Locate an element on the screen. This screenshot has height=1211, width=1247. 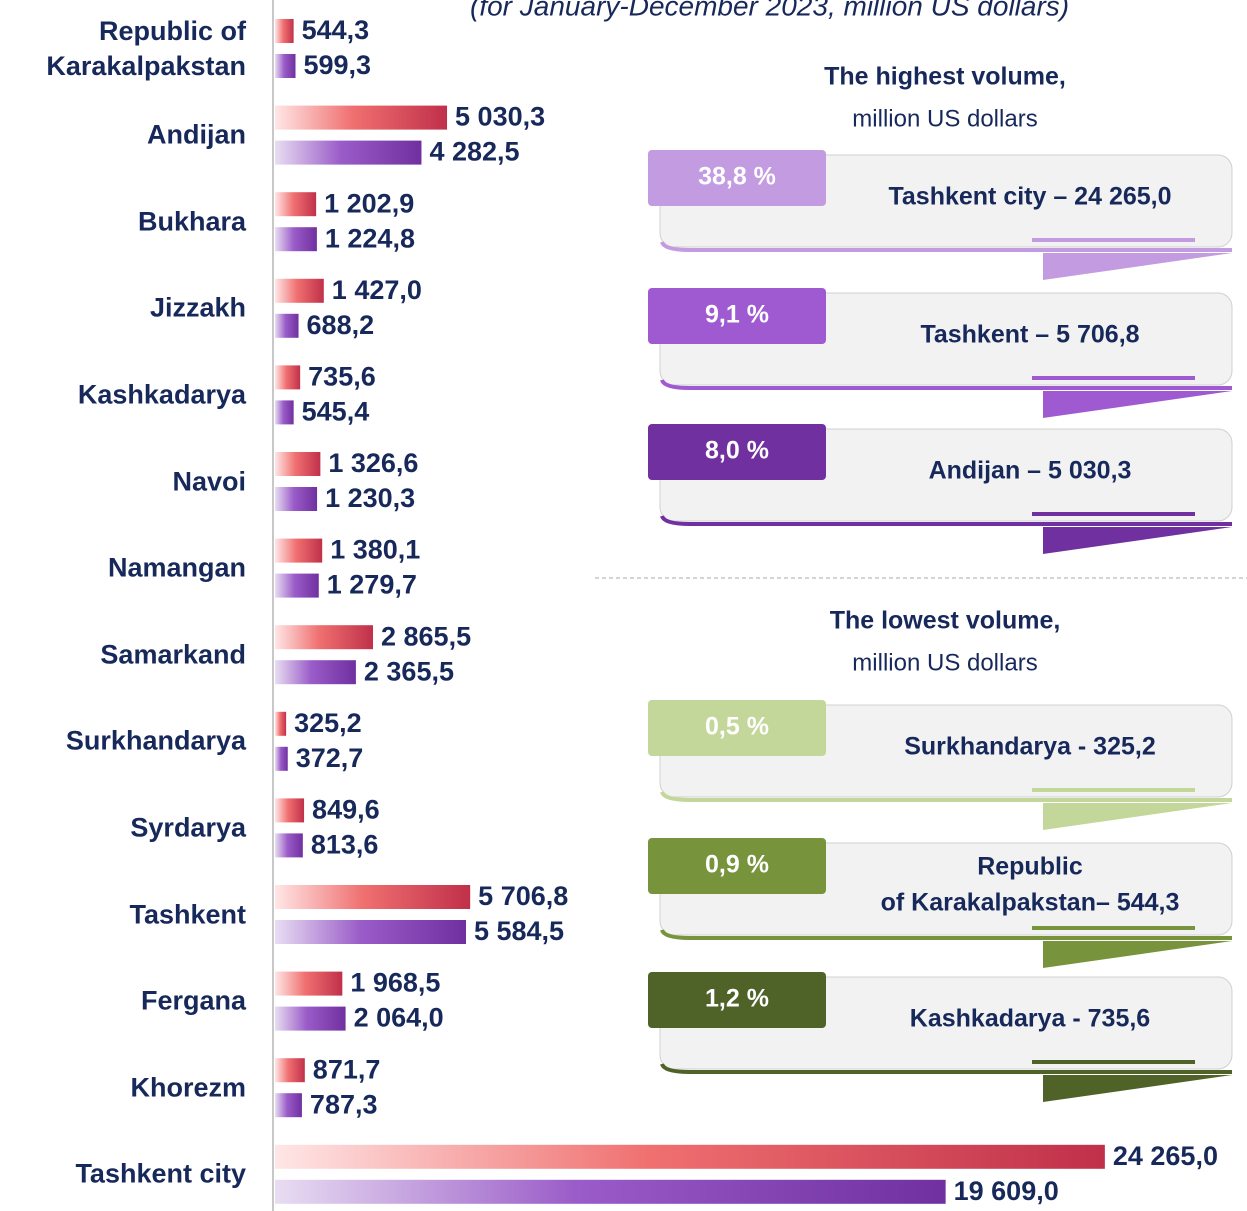
category-label: Samarkand is located at coordinates (173, 654).